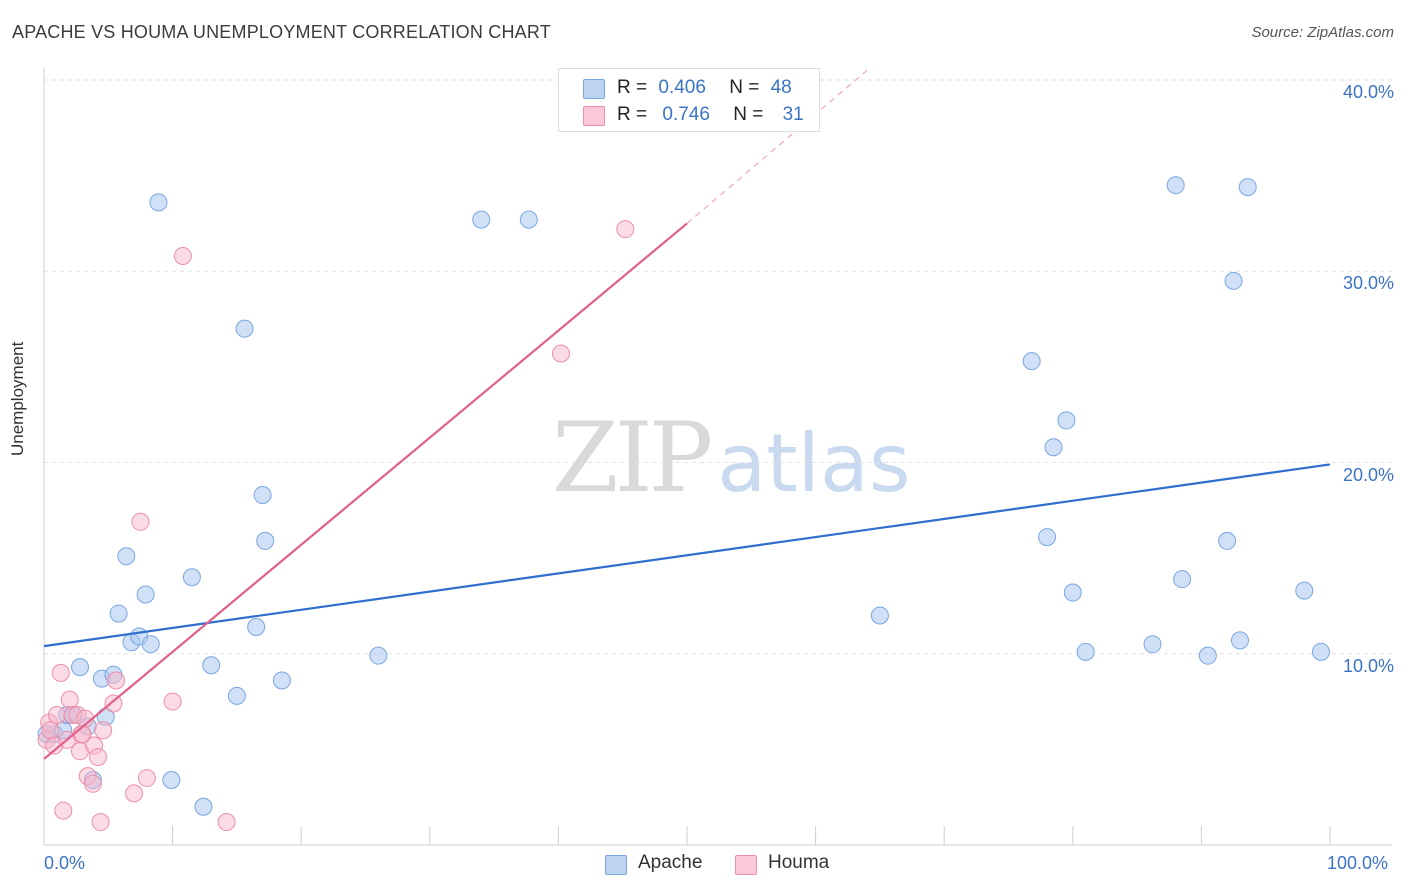 The image size is (1406, 892). I want to click on bottom-apache-swatch, so click(616, 865).